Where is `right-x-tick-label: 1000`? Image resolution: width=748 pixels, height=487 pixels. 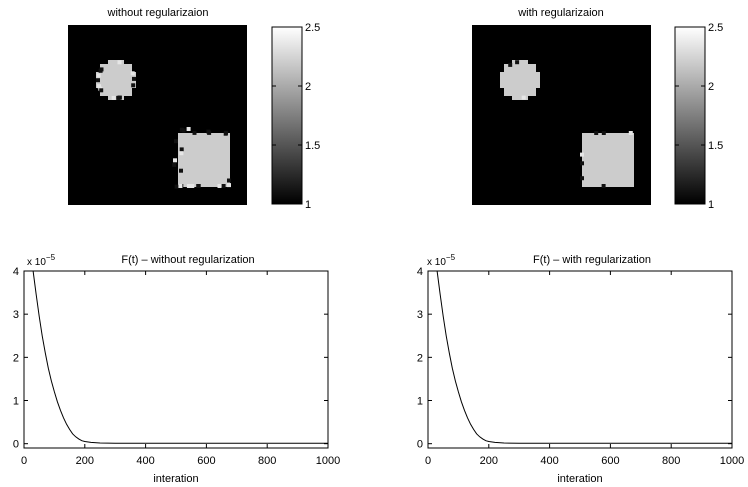 right-x-tick-label: 1000 is located at coordinates (732, 461).